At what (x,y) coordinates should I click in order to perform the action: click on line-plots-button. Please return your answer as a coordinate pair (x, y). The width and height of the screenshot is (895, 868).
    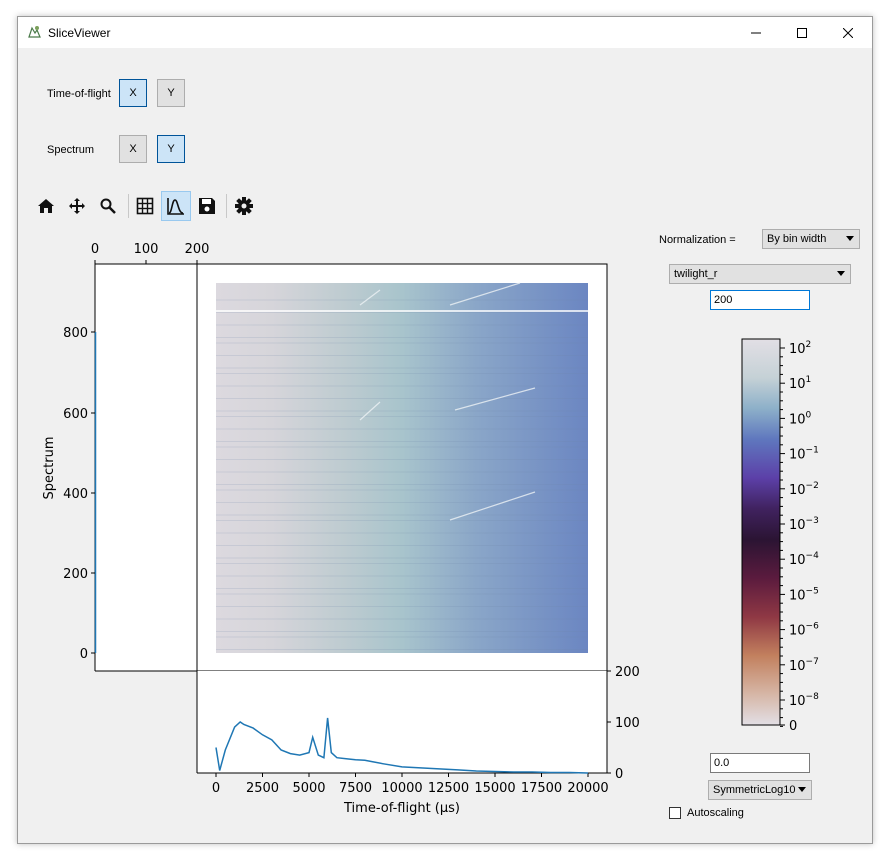
    Looking at the image, I should click on (176, 206).